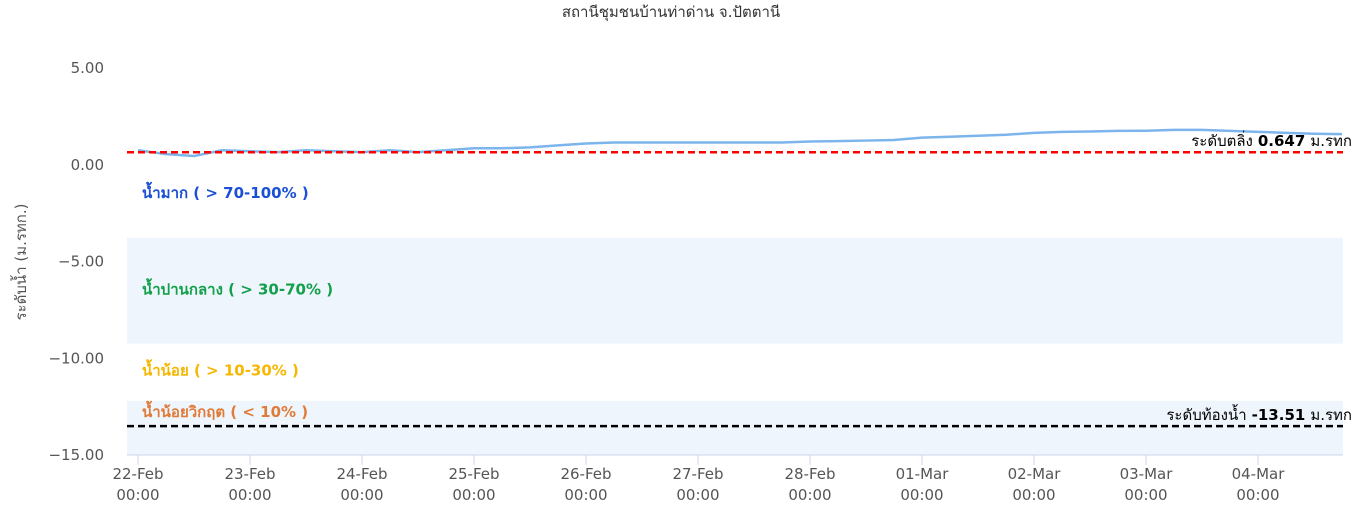  Describe the element at coordinates (1279, 415) in the screenshot. I see `plot-line-value: -13.51` at that location.